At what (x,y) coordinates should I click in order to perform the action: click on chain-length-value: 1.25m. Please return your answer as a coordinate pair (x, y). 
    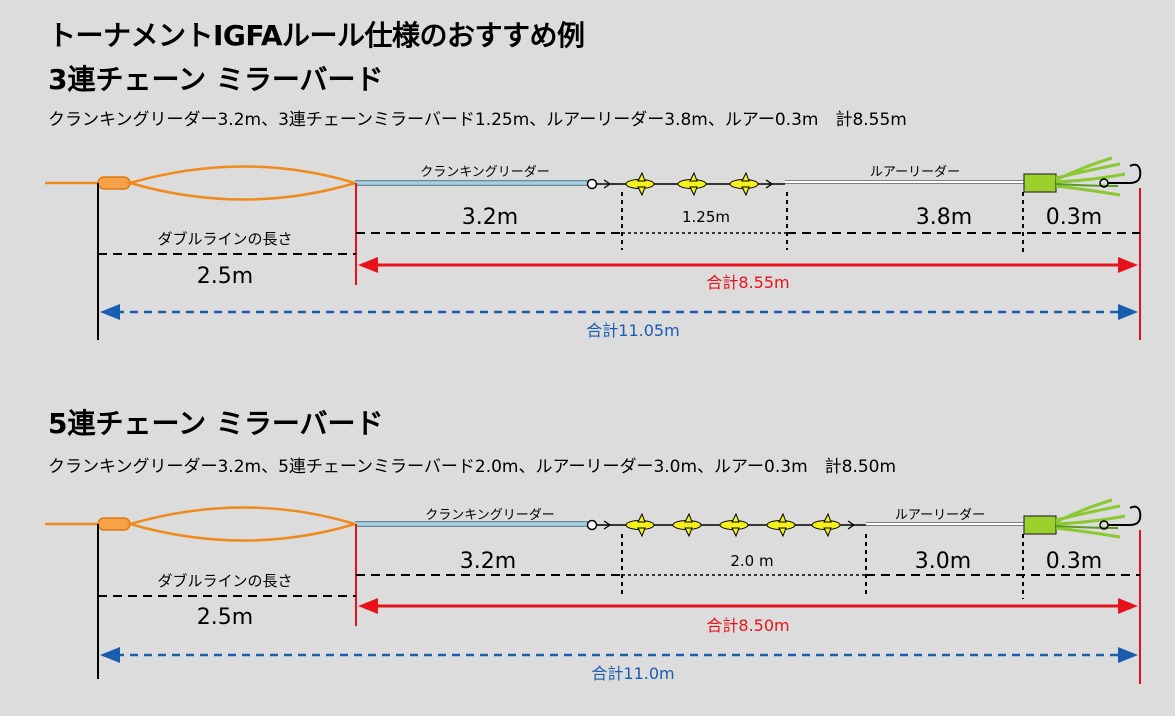
    Looking at the image, I should click on (706, 217).